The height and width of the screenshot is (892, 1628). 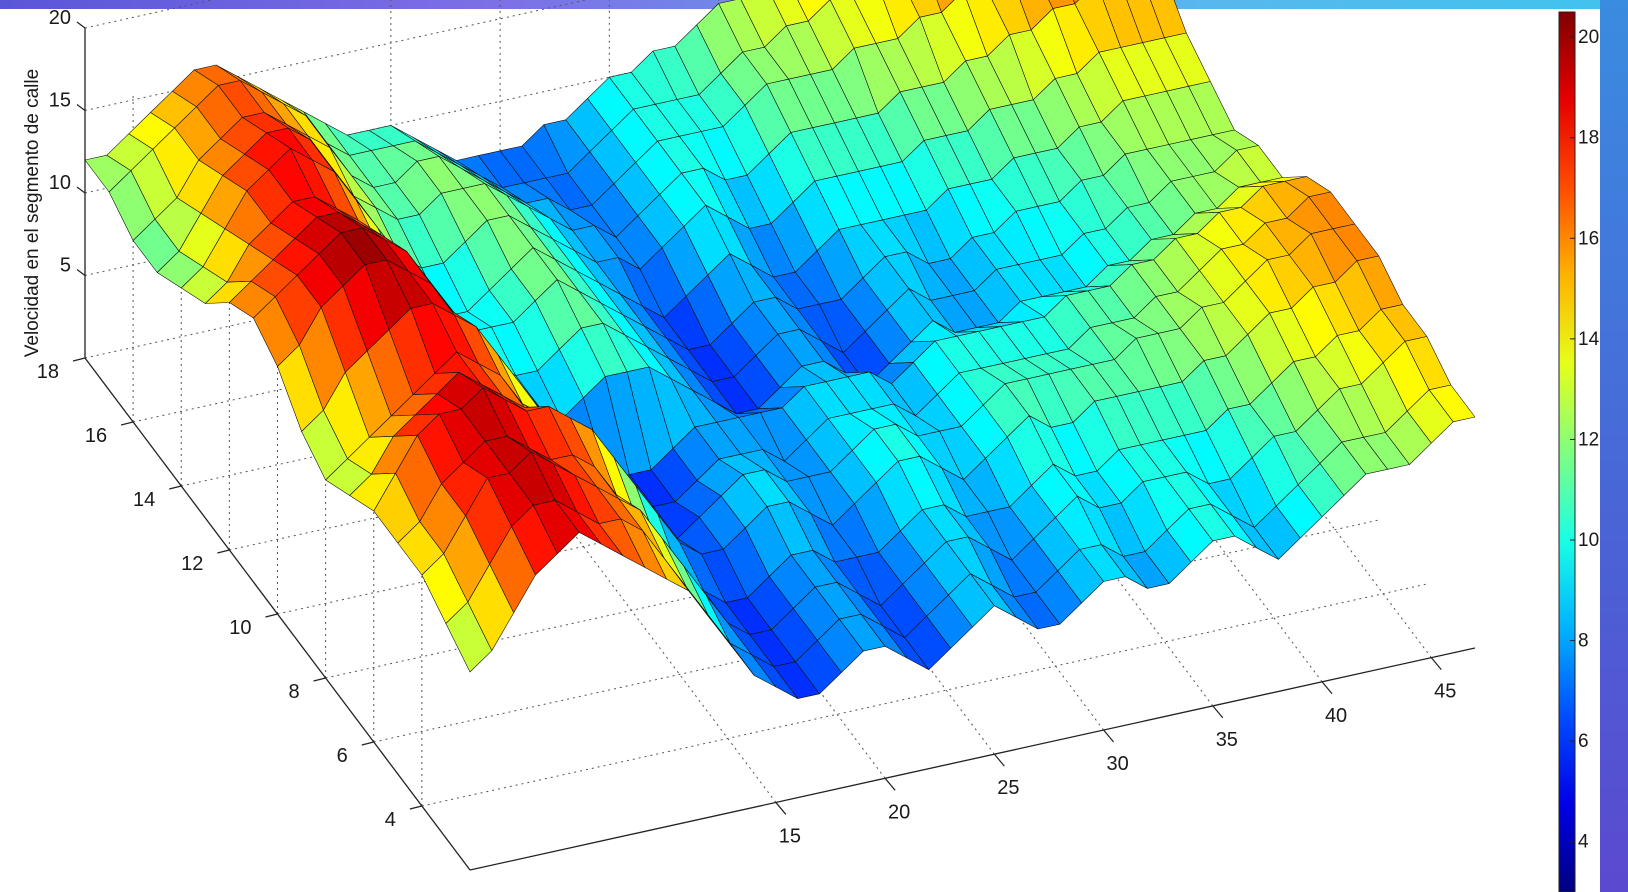 What do you see at coordinates (1567, 451) in the screenshot?
I see `colorbar-gradient` at bounding box center [1567, 451].